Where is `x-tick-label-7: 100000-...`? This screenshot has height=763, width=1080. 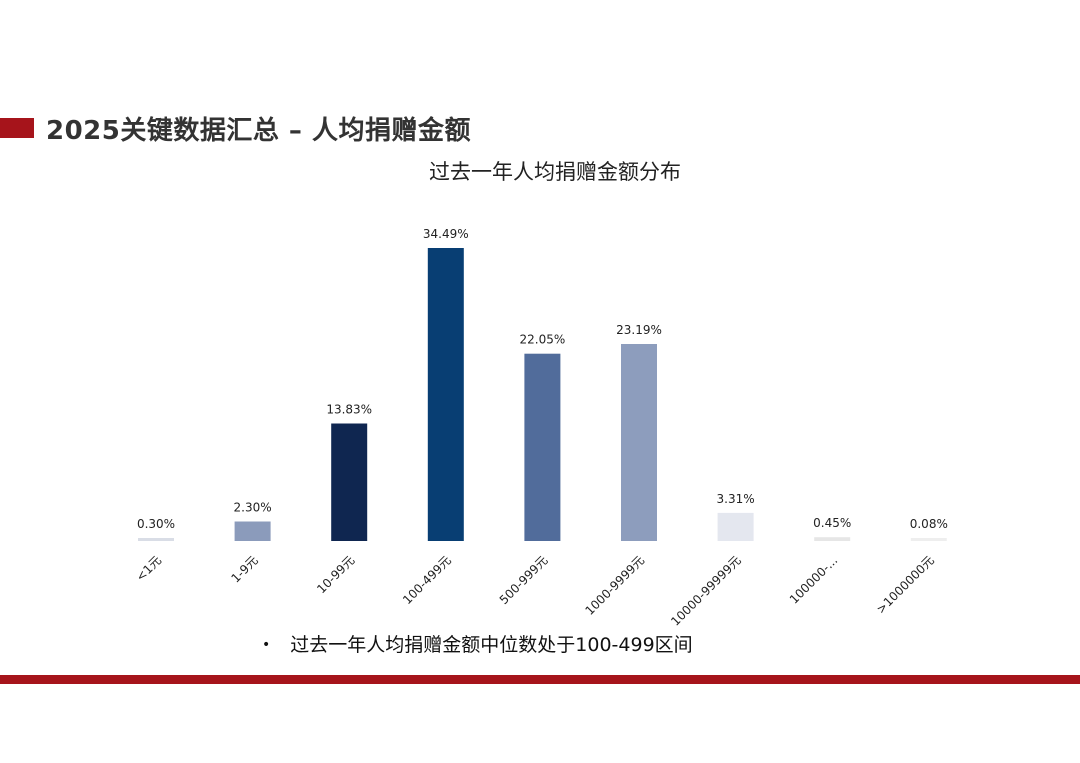 x-tick-label-7: 100000-... is located at coordinates (813, 579).